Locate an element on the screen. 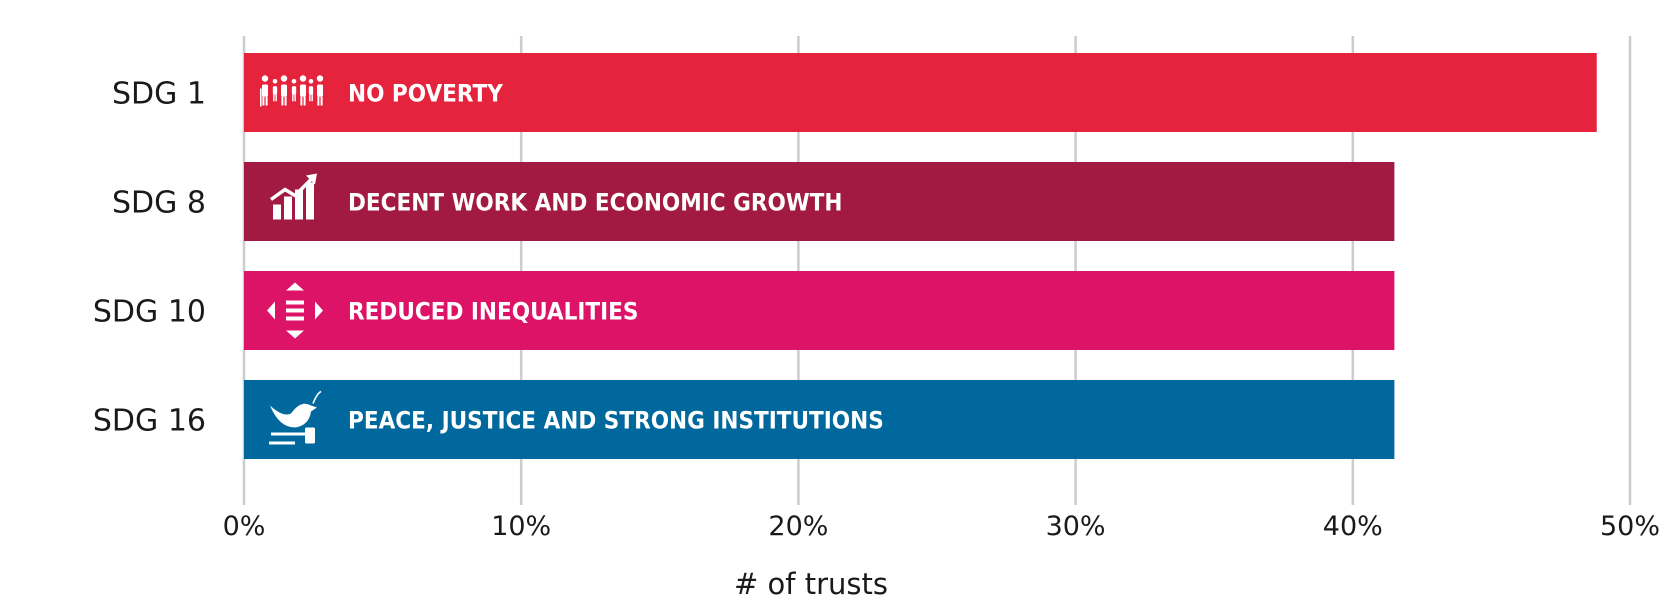  y-tick-label: SDG 1 is located at coordinates (159, 94).